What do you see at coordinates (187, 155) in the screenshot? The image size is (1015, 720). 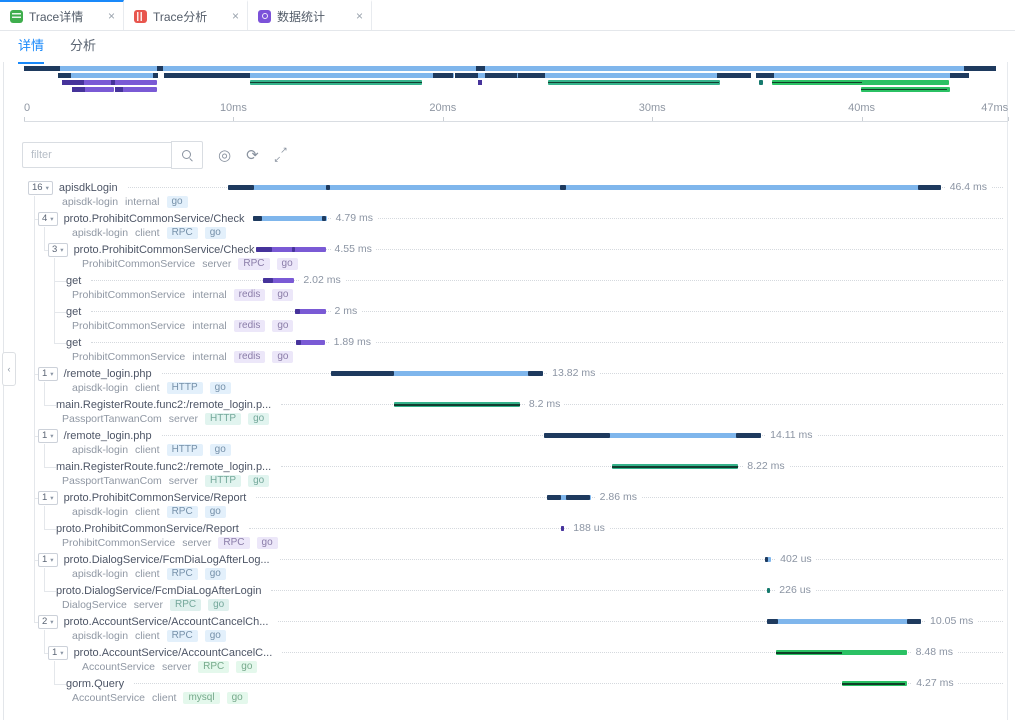 I see `search-button` at bounding box center [187, 155].